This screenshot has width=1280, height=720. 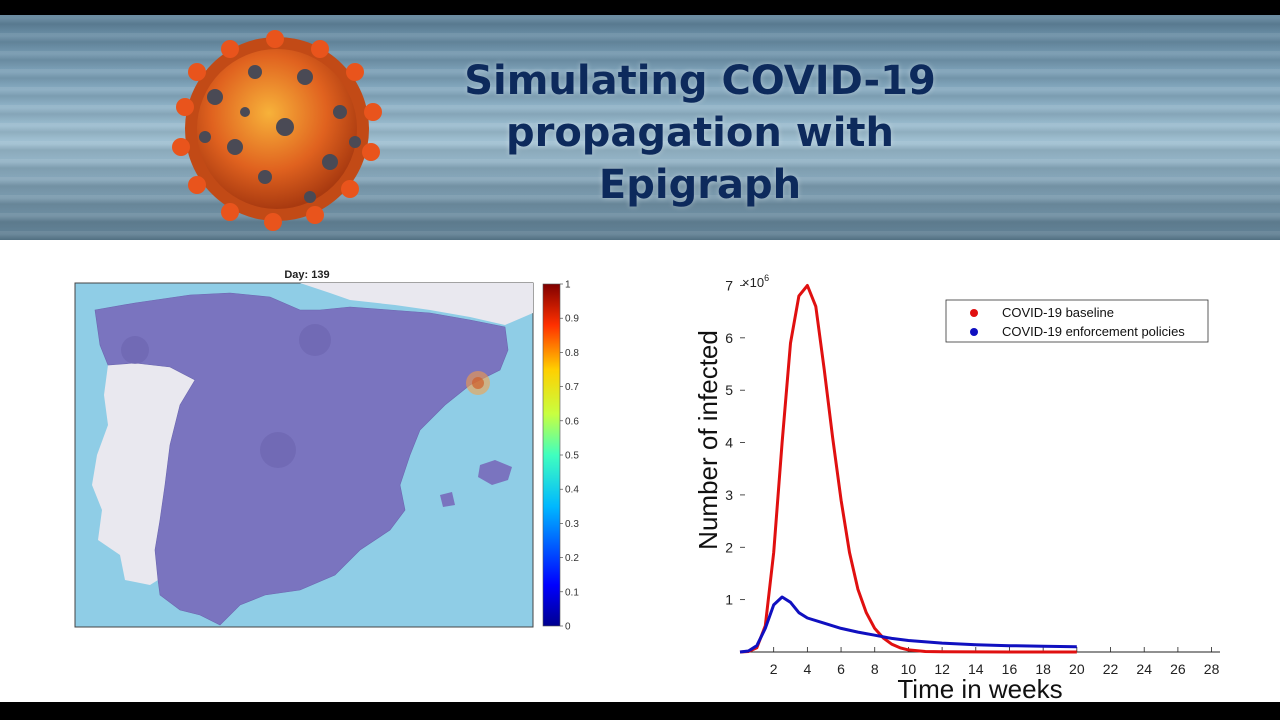 What do you see at coordinates (708, 440) in the screenshot?
I see `y-axis-label: Number of infected` at bounding box center [708, 440].